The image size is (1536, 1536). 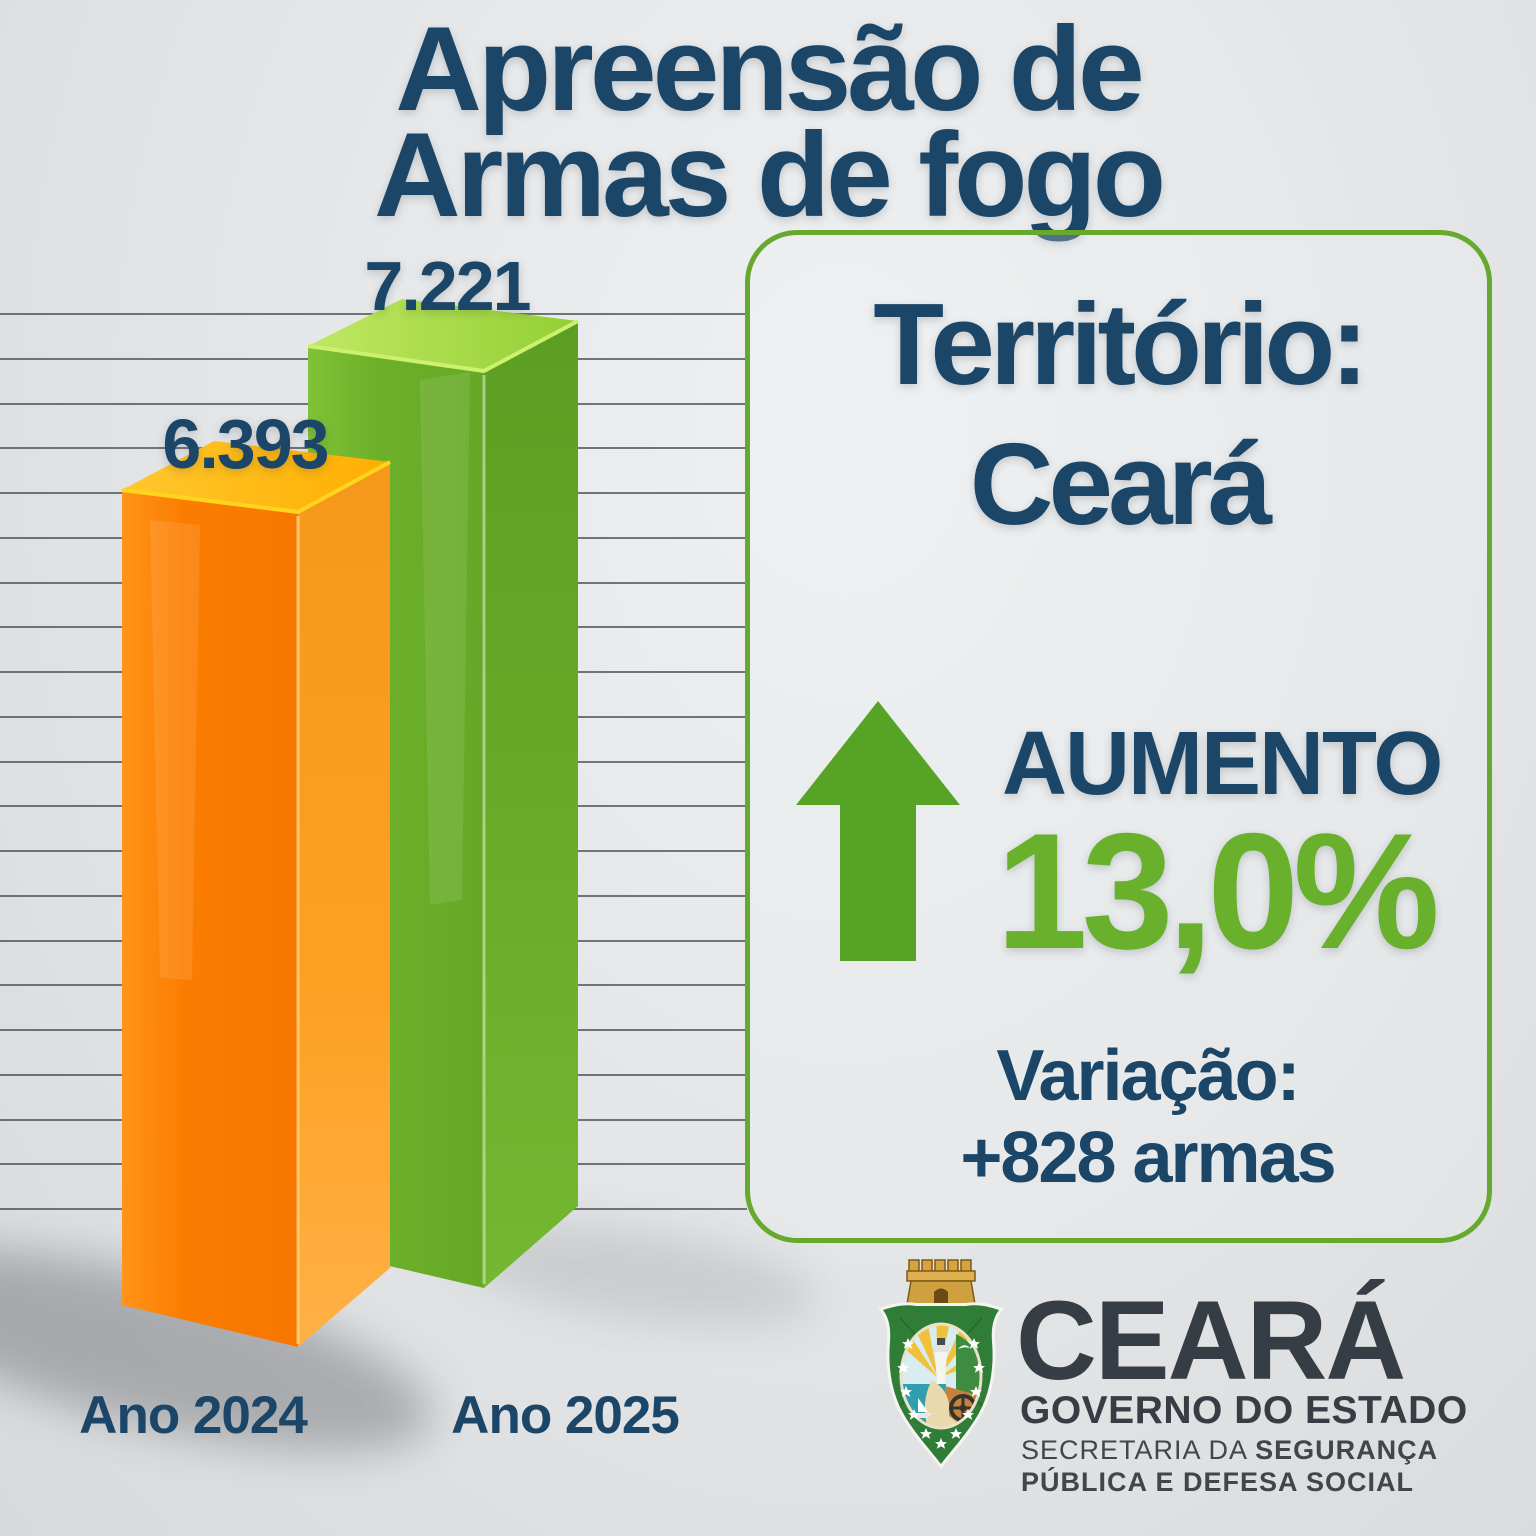 What do you see at coordinates (769, 175) in the screenshot?
I see `page-title-line2: Armas de fogo` at bounding box center [769, 175].